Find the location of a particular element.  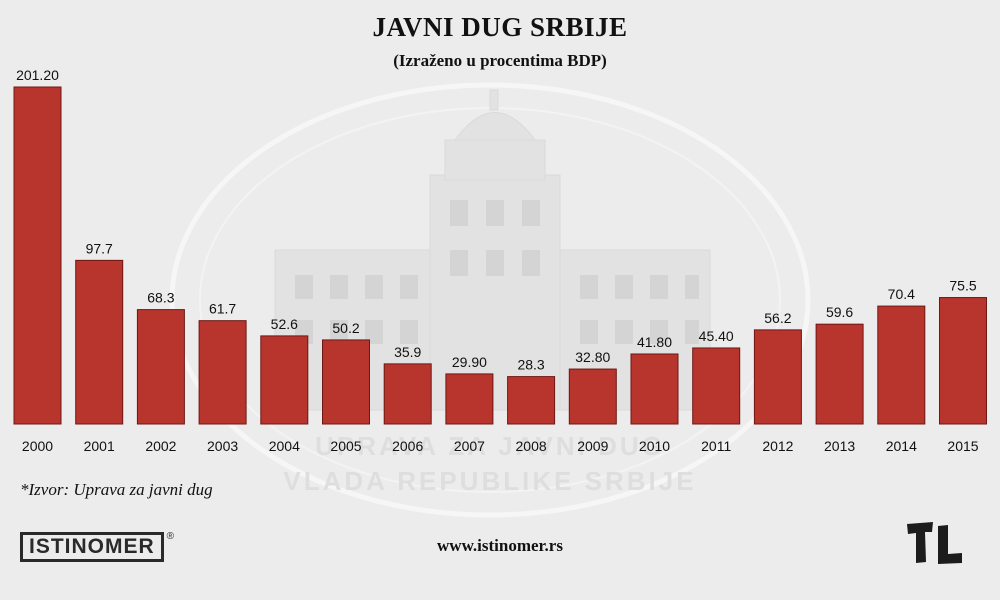

bar-2001 is located at coordinates (99, 342).